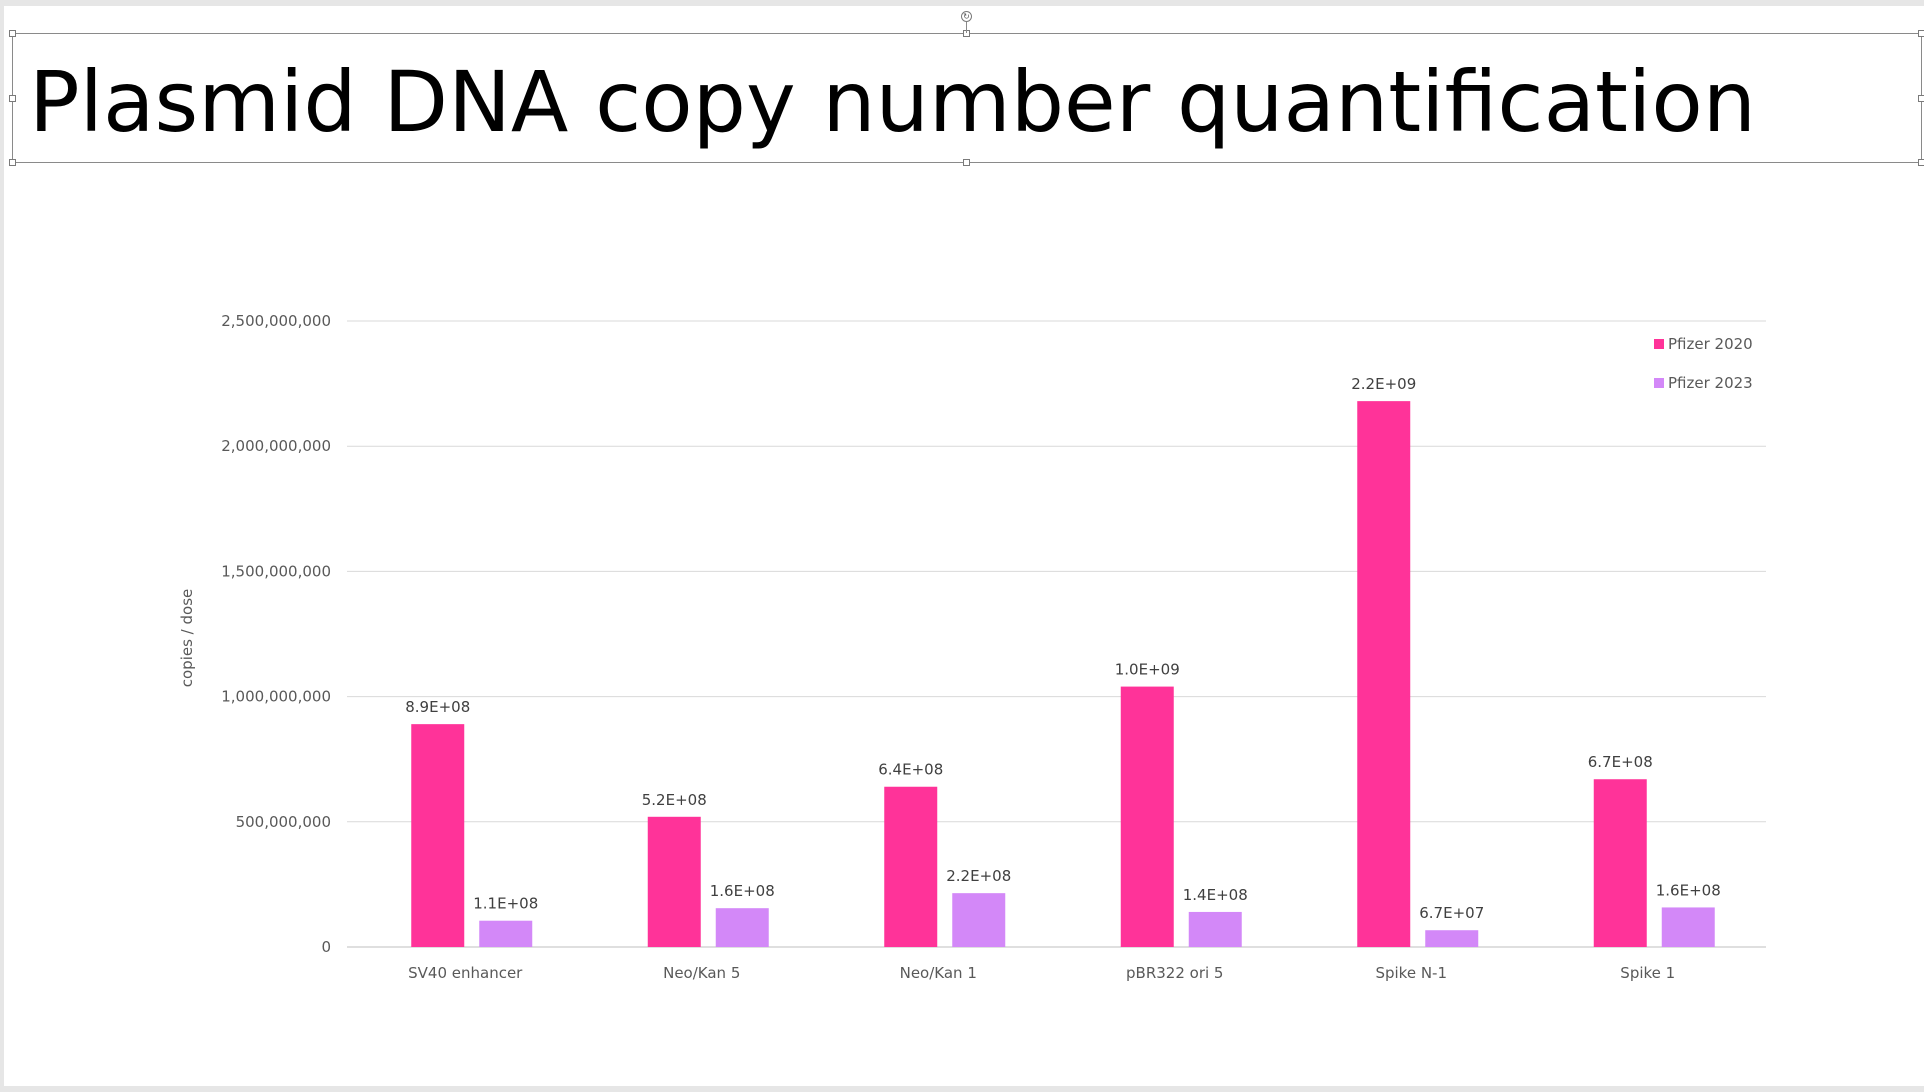 The height and width of the screenshot is (1092, 1924). Describe the element at coordinates (701, 973) in the screenshot. I see `x-category-label: Neo/Kan 5` at that location.